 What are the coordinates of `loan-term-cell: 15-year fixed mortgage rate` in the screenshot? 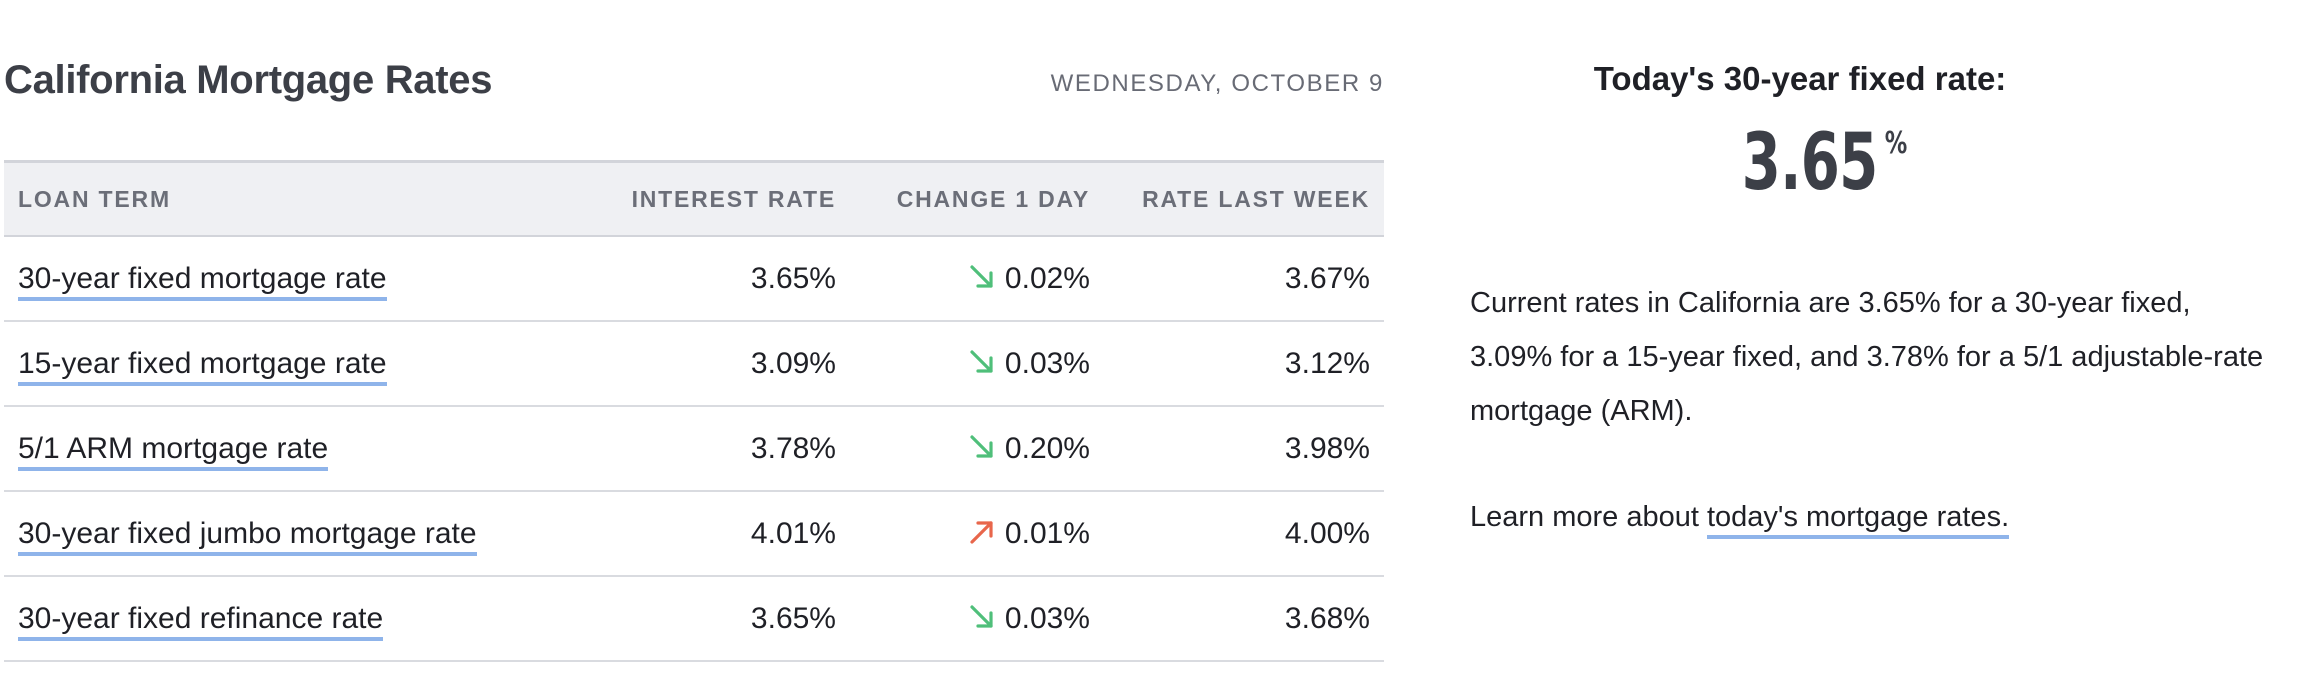 It's located at (299, 364).